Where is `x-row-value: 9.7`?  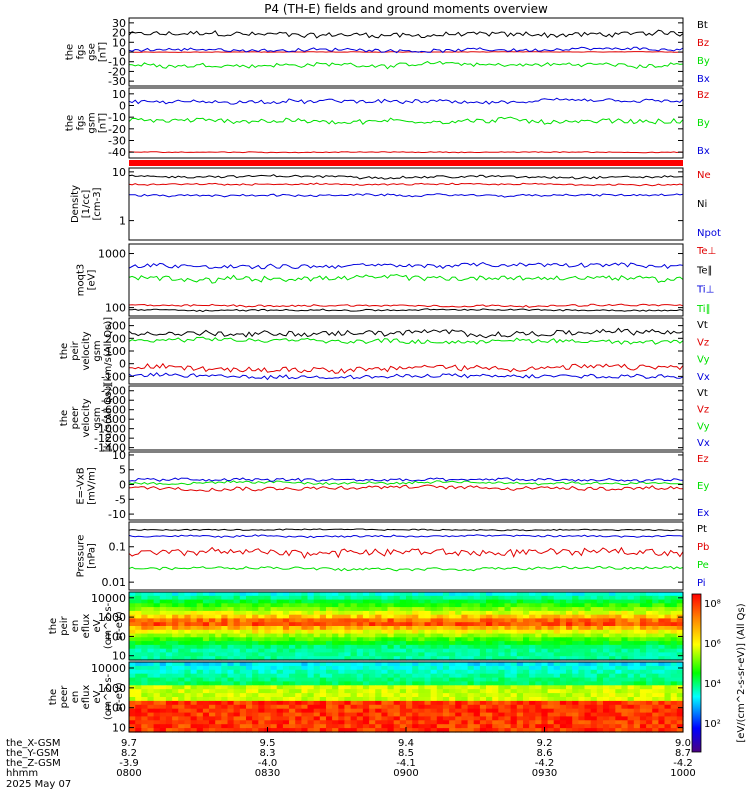
x-row-value: 9.7 is located at coordinates (129, 743).